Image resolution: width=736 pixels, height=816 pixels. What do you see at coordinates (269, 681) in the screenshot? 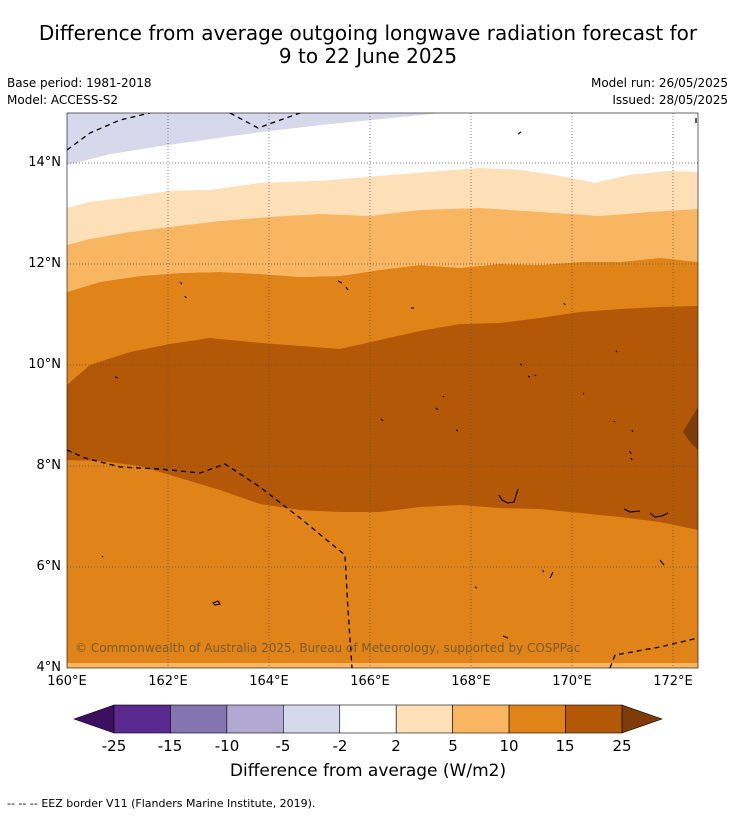
I see `lon-label-164e: 164°E` at bounding box center [269, 681].